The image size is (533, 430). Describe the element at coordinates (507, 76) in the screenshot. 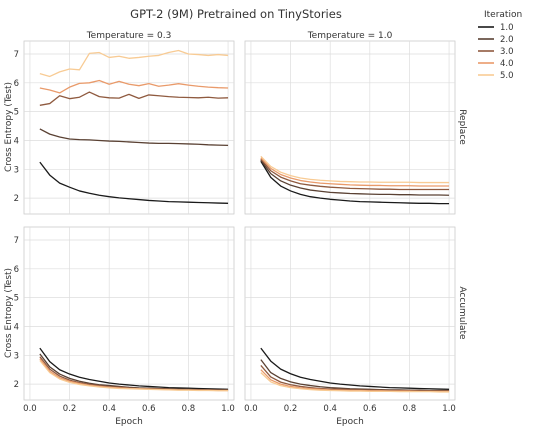

I see `legend-label: 5.0` at that location.